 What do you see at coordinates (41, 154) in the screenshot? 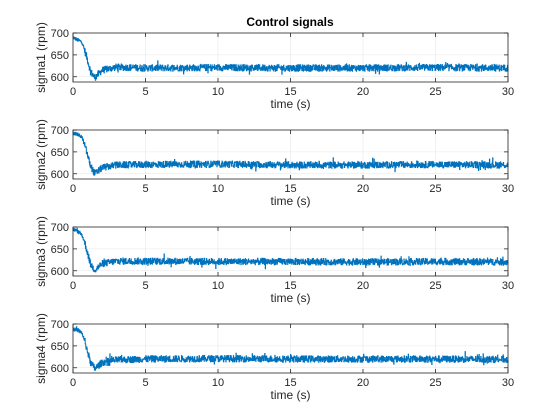
I see `y-axis-label: sigma2 (rpm)` at bounding box center [41, 154].